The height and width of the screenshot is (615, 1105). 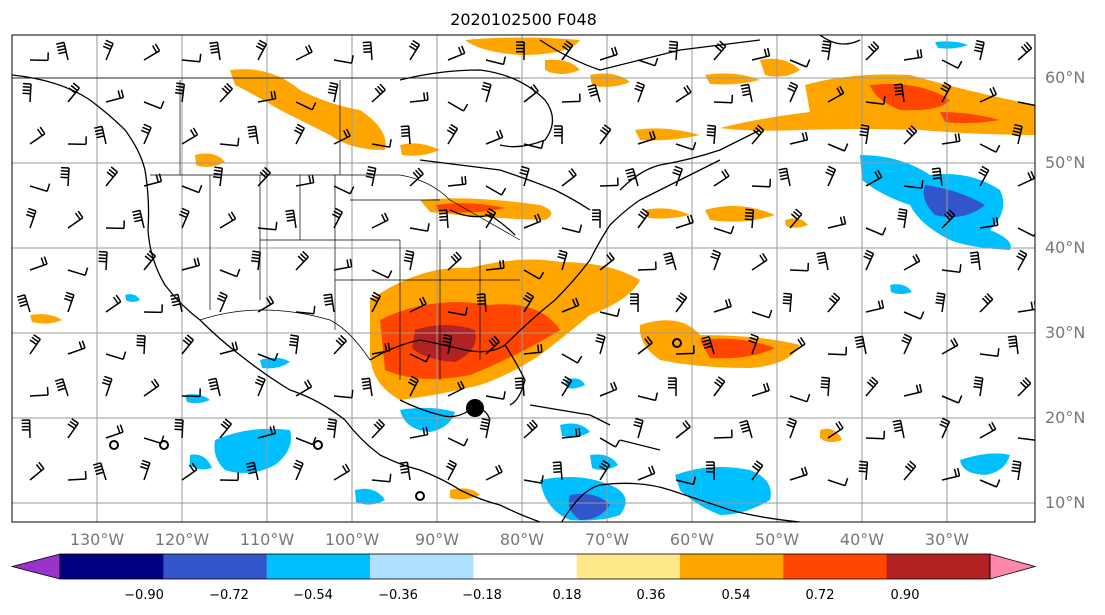 I want to click on colorbar-outline, so click(x=525, y=566).